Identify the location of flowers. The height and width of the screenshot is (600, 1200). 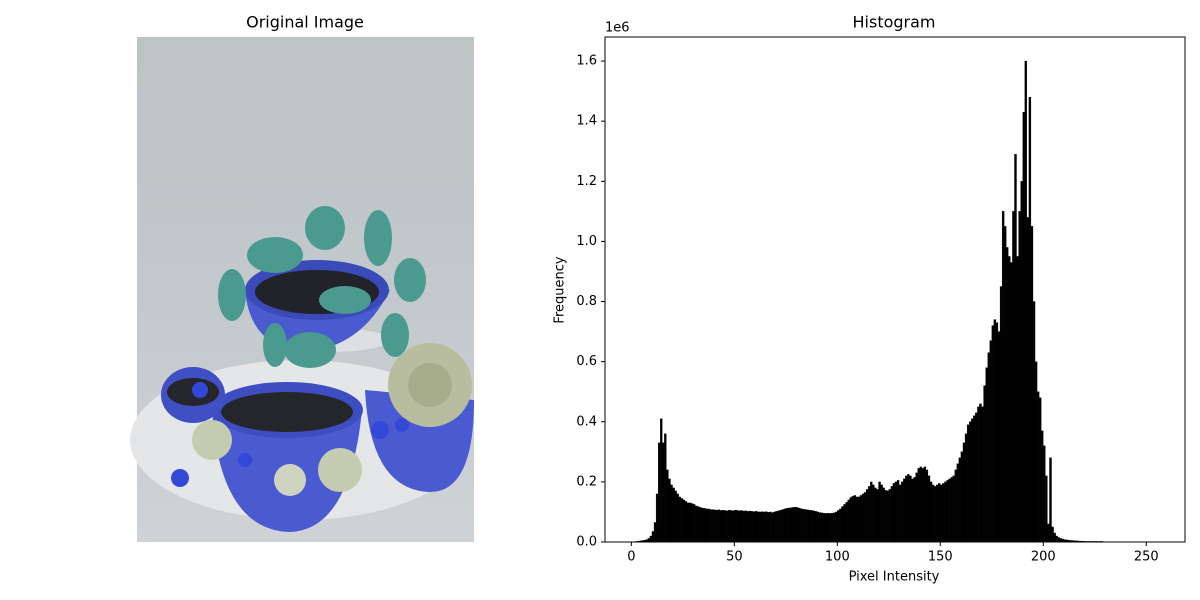
(290, 434).